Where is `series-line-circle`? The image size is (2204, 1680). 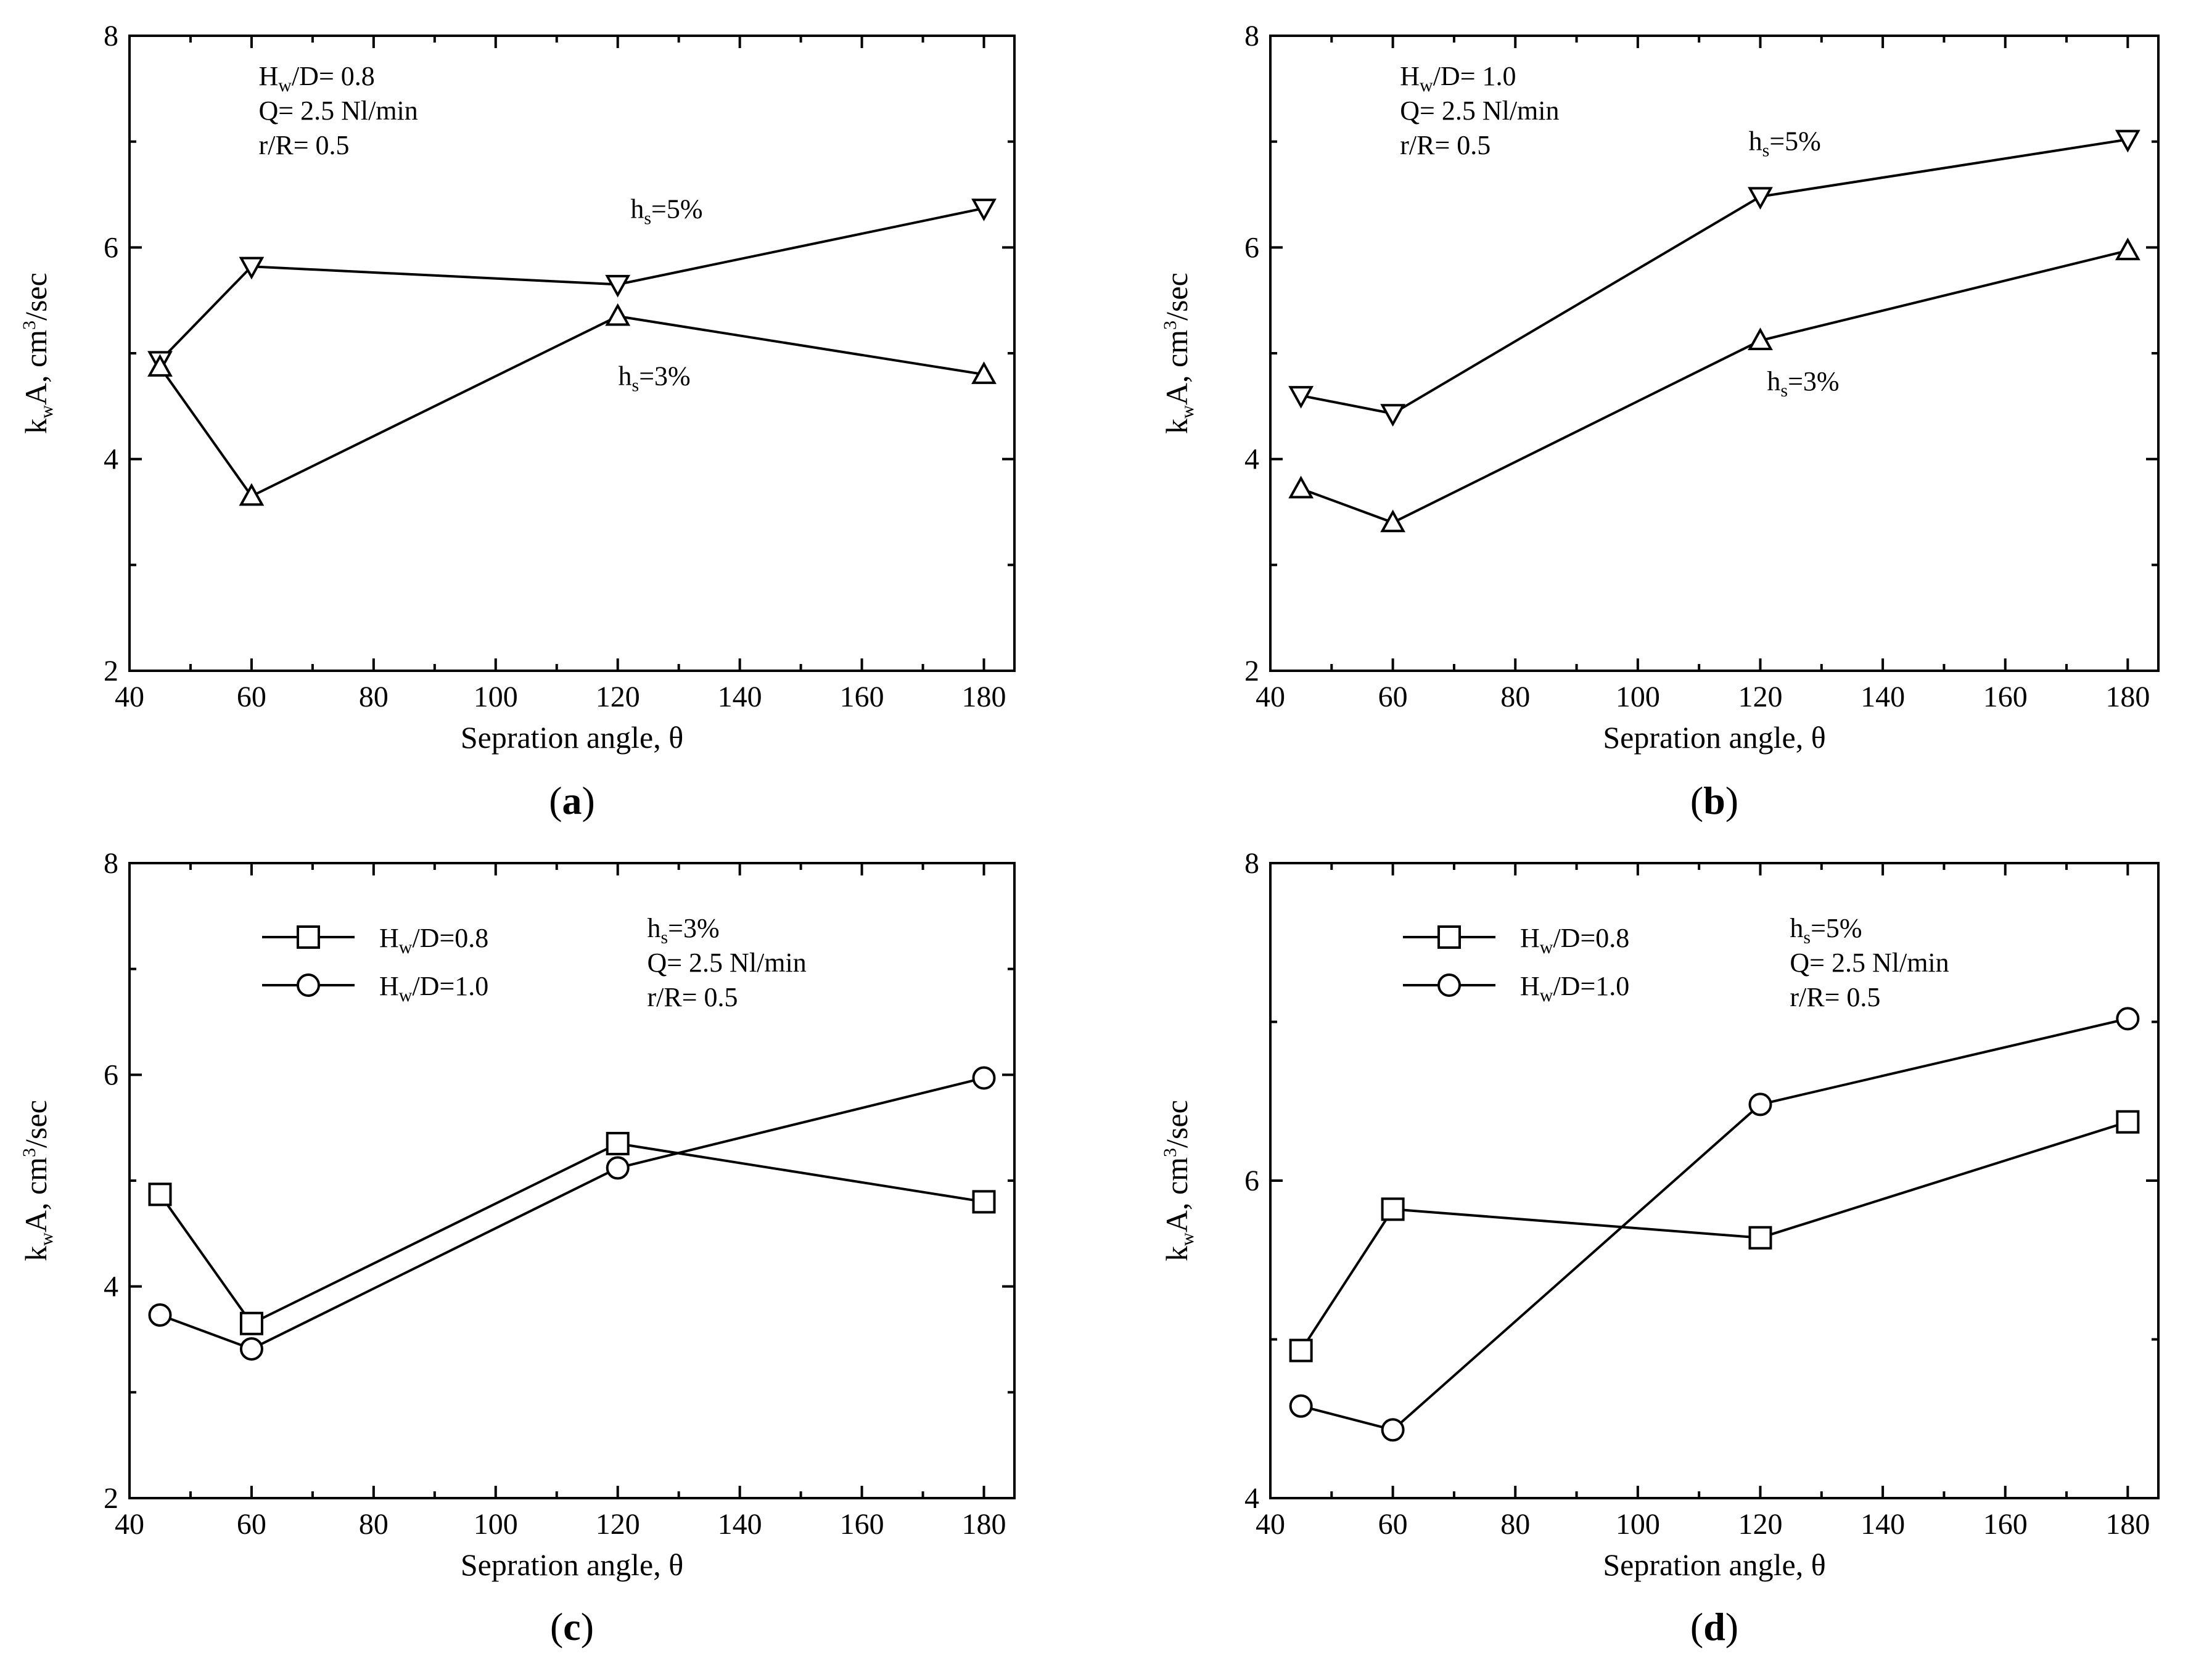
series-line-circle is located at coordinates (571, 1213).